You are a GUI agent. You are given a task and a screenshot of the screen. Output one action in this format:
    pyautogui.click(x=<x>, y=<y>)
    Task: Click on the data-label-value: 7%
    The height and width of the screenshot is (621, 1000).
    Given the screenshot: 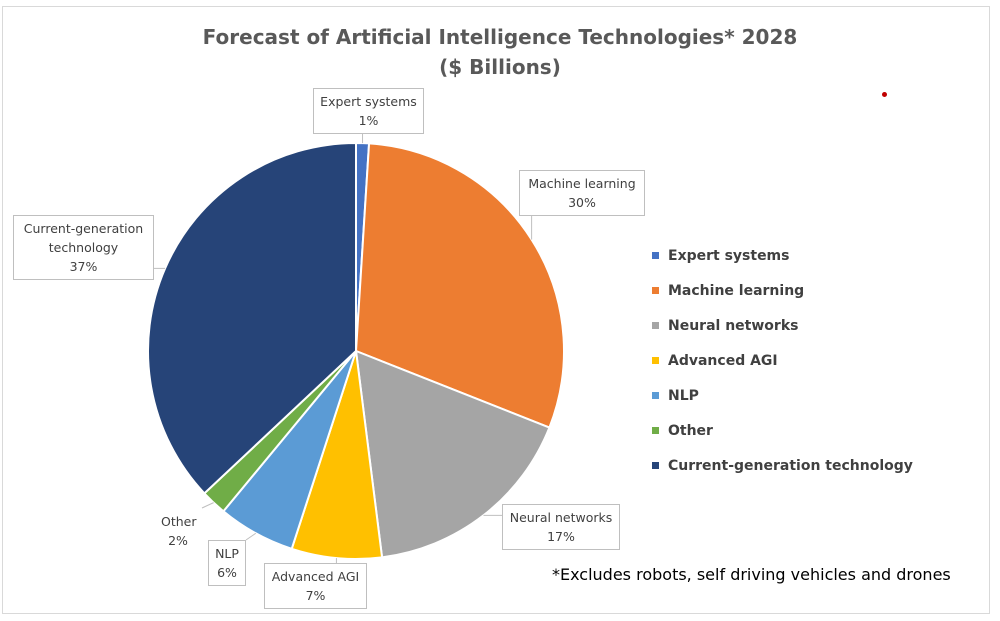 What is the action you would take?
    pyautogui.click(x=315, y=595)
    